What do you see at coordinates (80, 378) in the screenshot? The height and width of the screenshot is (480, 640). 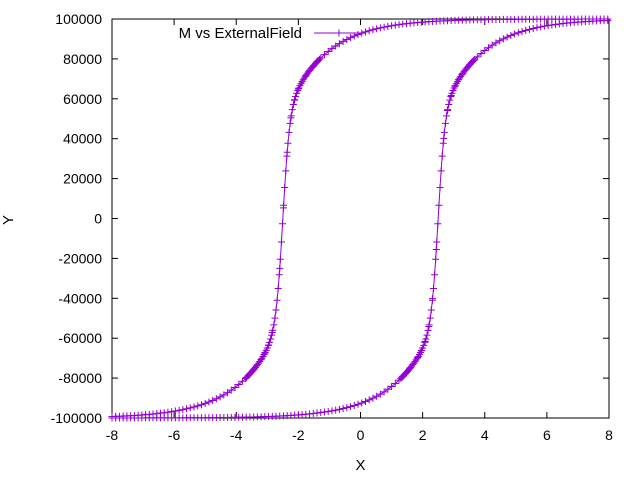 I see `y-tick-label: -80000` at bounding box center [80, 378].